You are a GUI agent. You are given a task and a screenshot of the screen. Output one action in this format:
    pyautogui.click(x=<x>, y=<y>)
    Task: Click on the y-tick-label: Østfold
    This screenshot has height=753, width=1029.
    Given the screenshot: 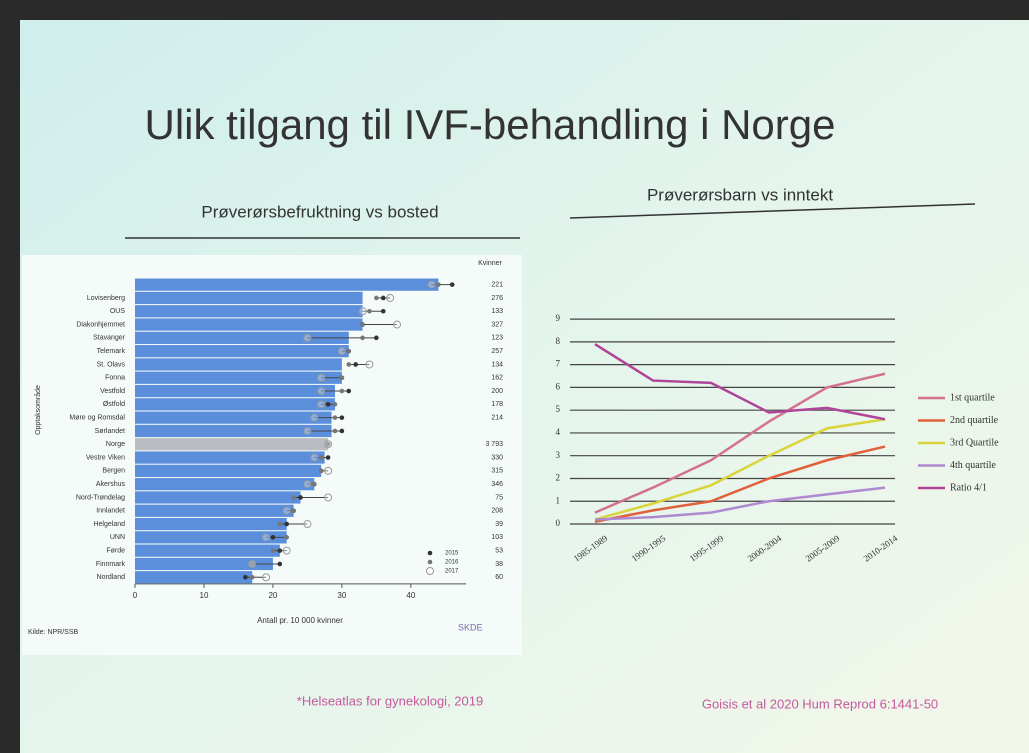 What is the action you would take?
    pyautogui.click(x=114, y=404)
    